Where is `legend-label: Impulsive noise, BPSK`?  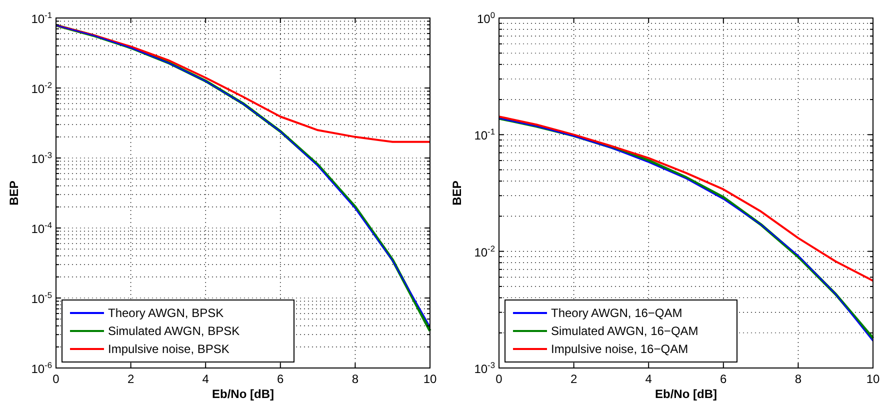 legend-label: Impulsive noise, BPSK is located at coordinates (169, 349).